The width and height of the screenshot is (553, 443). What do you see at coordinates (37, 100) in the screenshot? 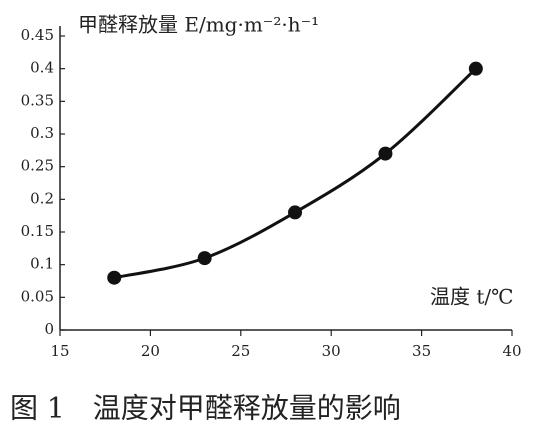
I see `y-tick-label: 0.35` at bounding box center [37, 100].